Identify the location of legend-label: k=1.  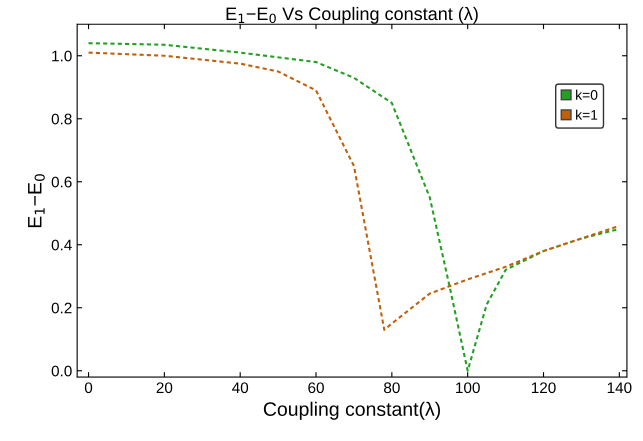
(587, 115).